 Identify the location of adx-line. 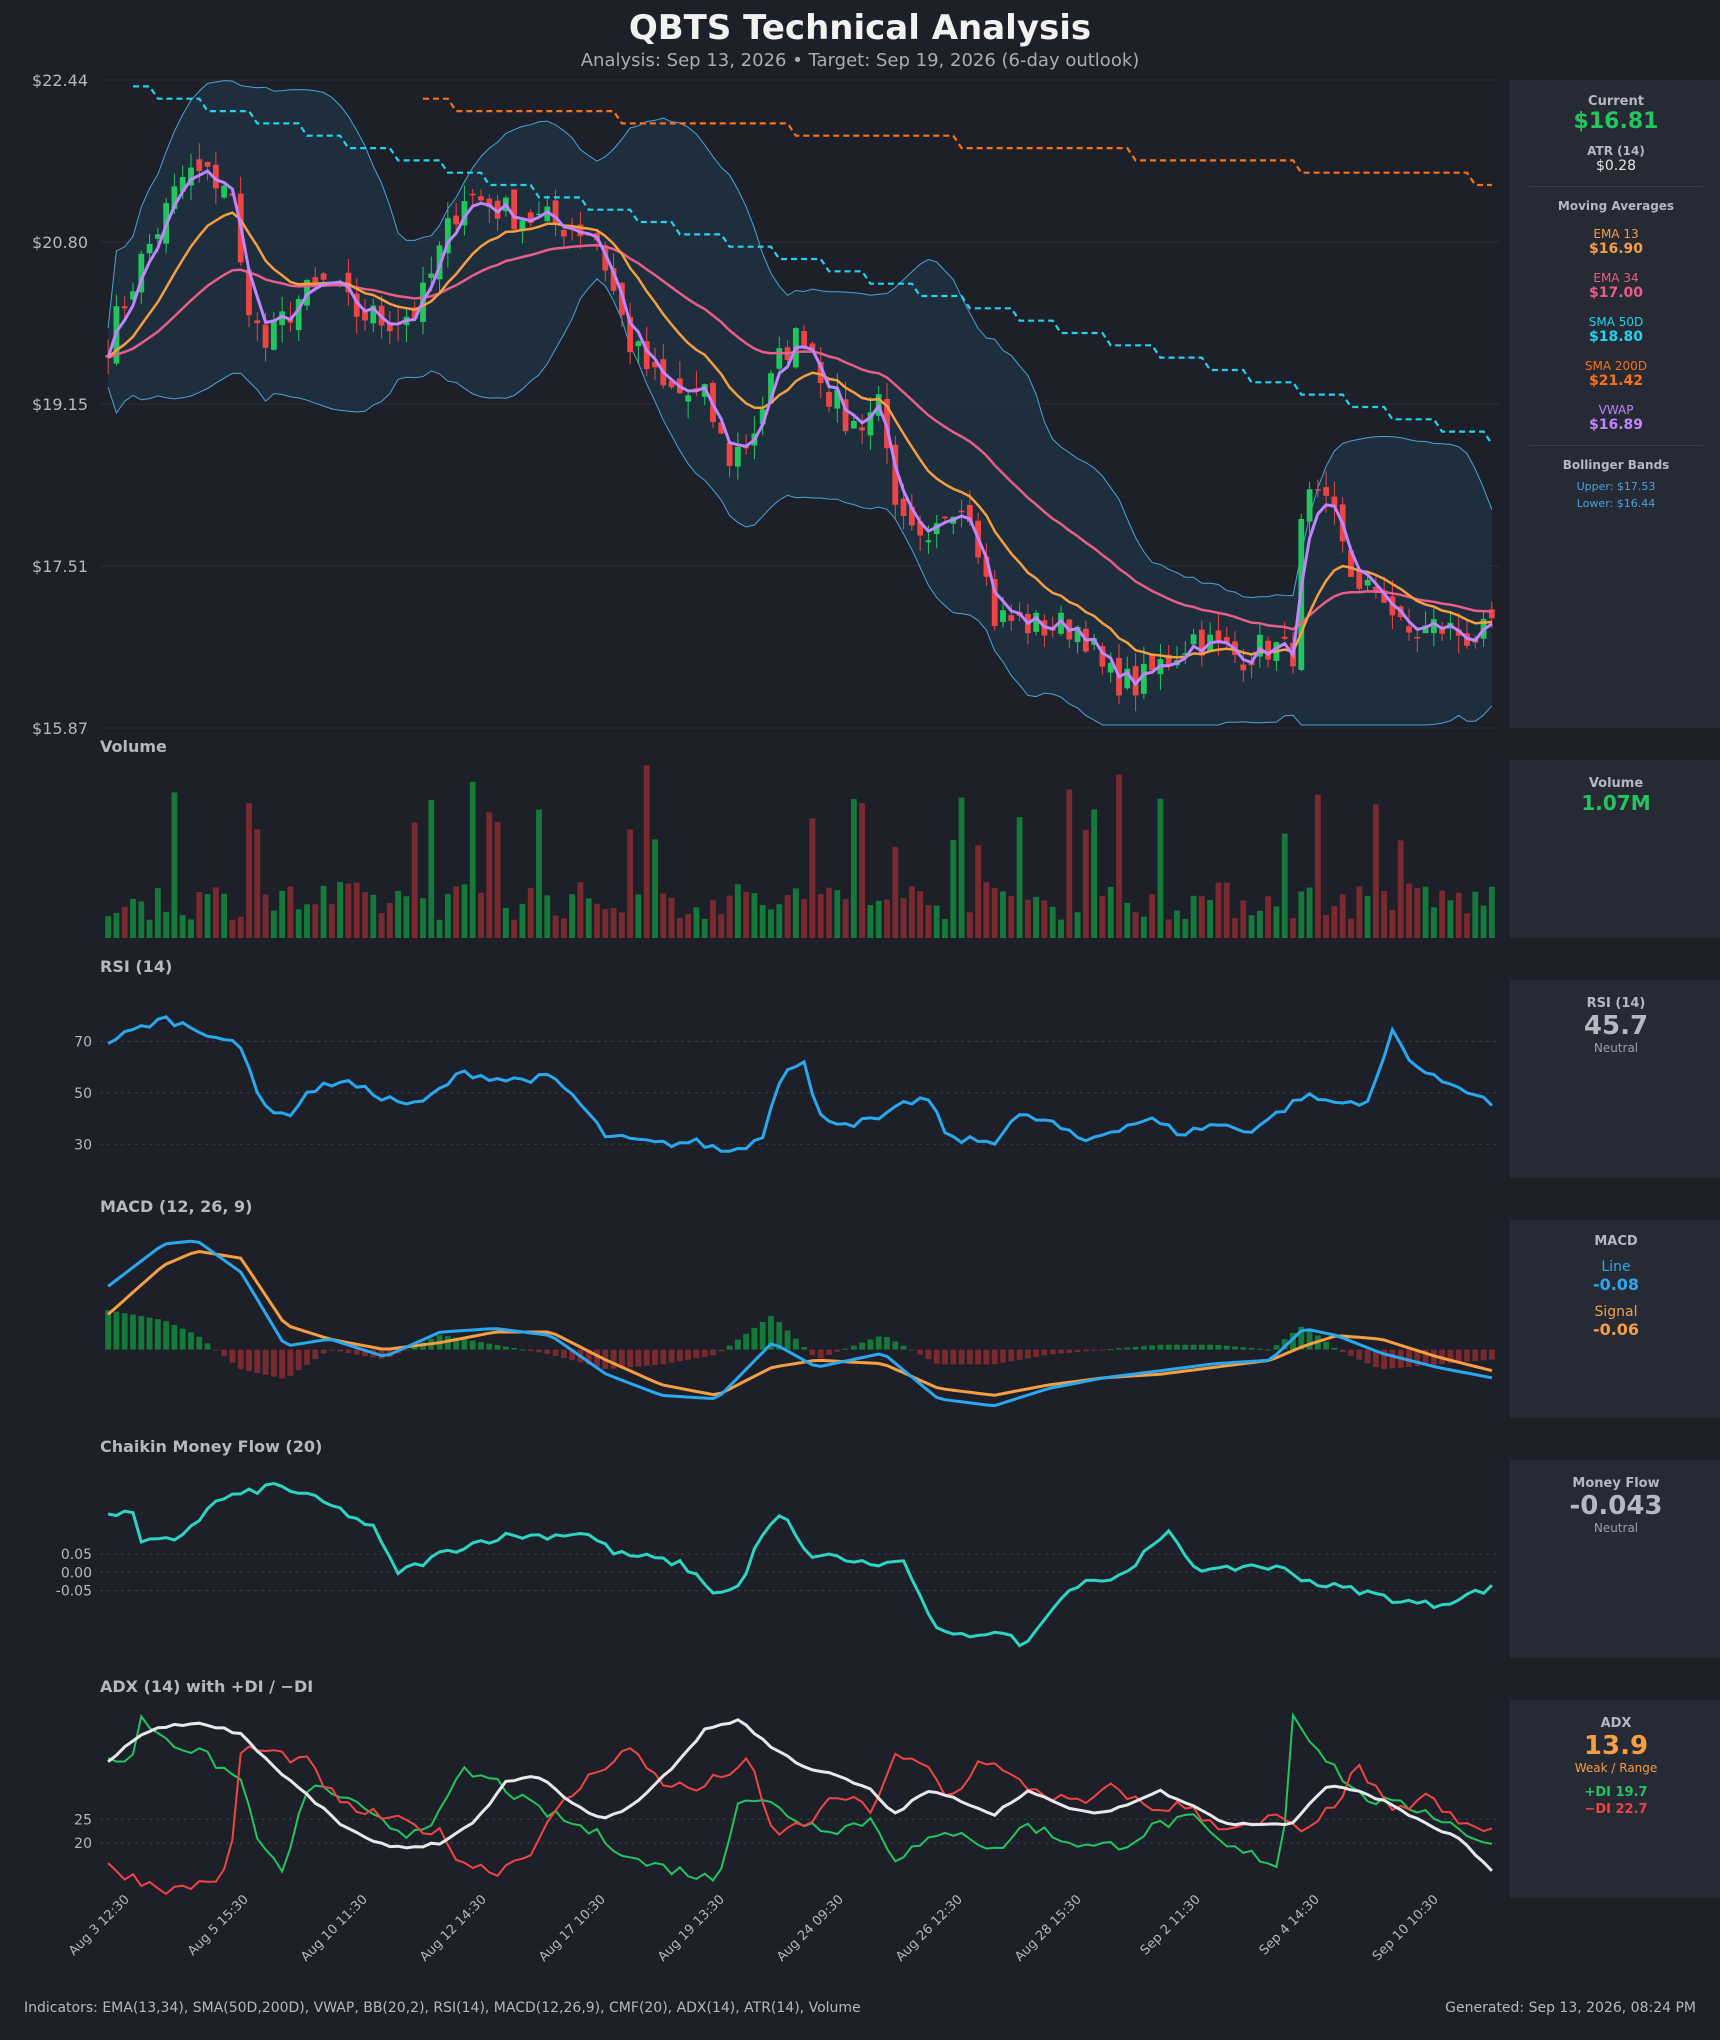
(800, 1795).